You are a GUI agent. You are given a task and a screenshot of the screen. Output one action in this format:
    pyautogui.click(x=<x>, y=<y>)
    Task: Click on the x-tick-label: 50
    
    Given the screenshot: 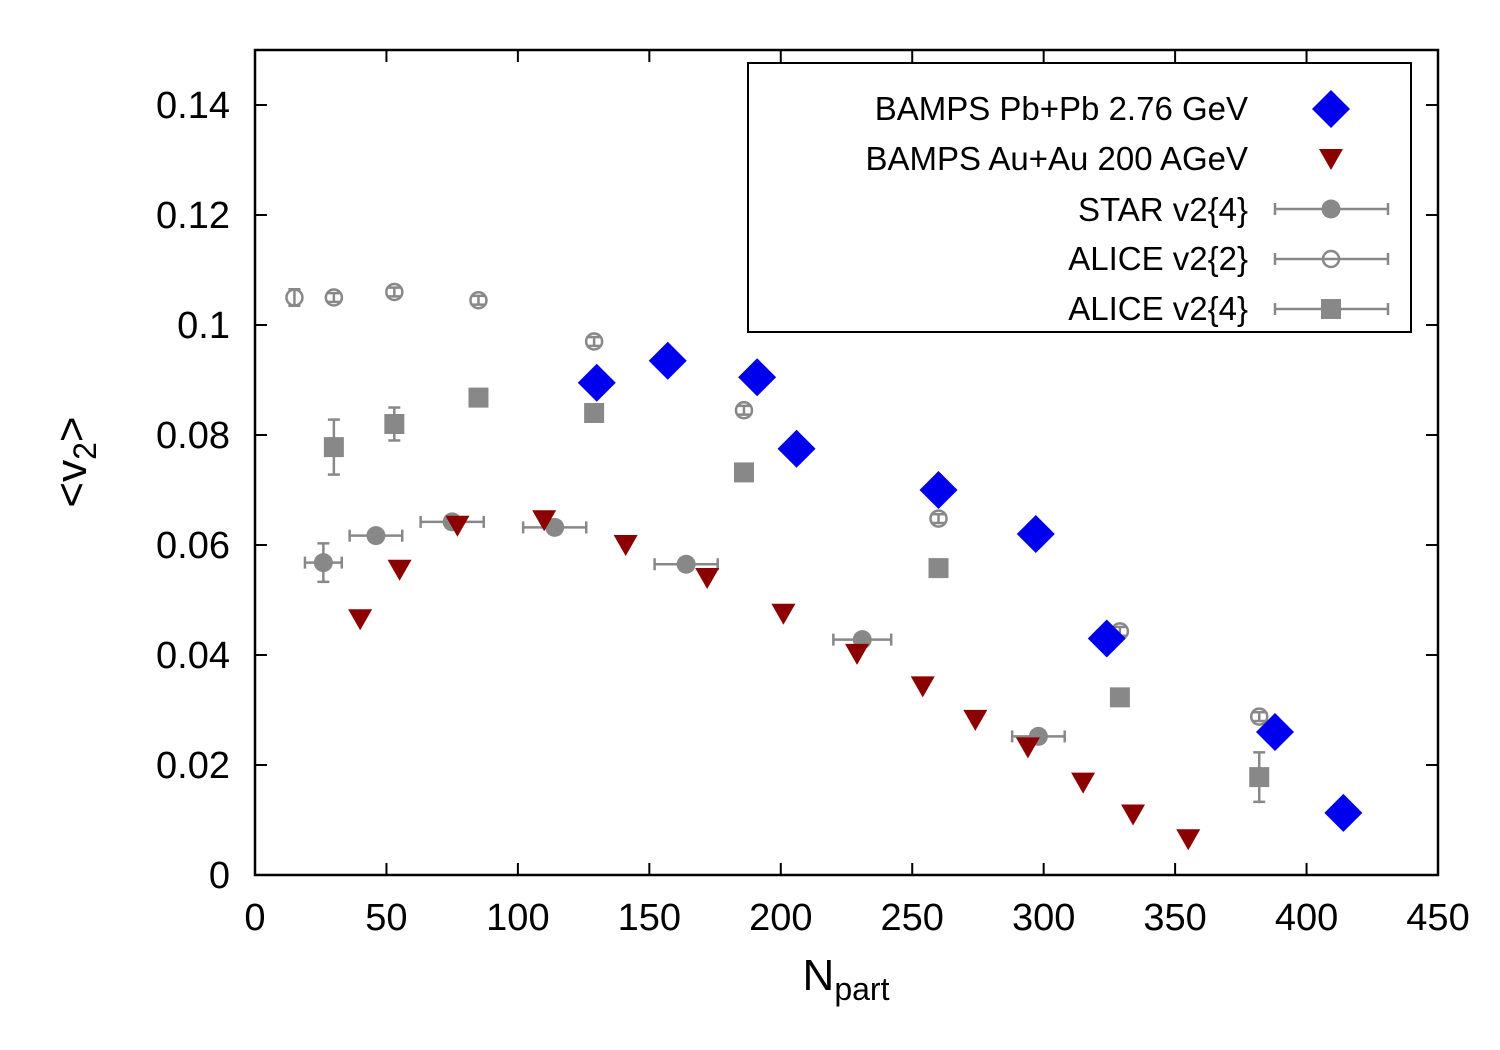 What is the action you would take?
    pyautogui.click(x=386, y=918)
    